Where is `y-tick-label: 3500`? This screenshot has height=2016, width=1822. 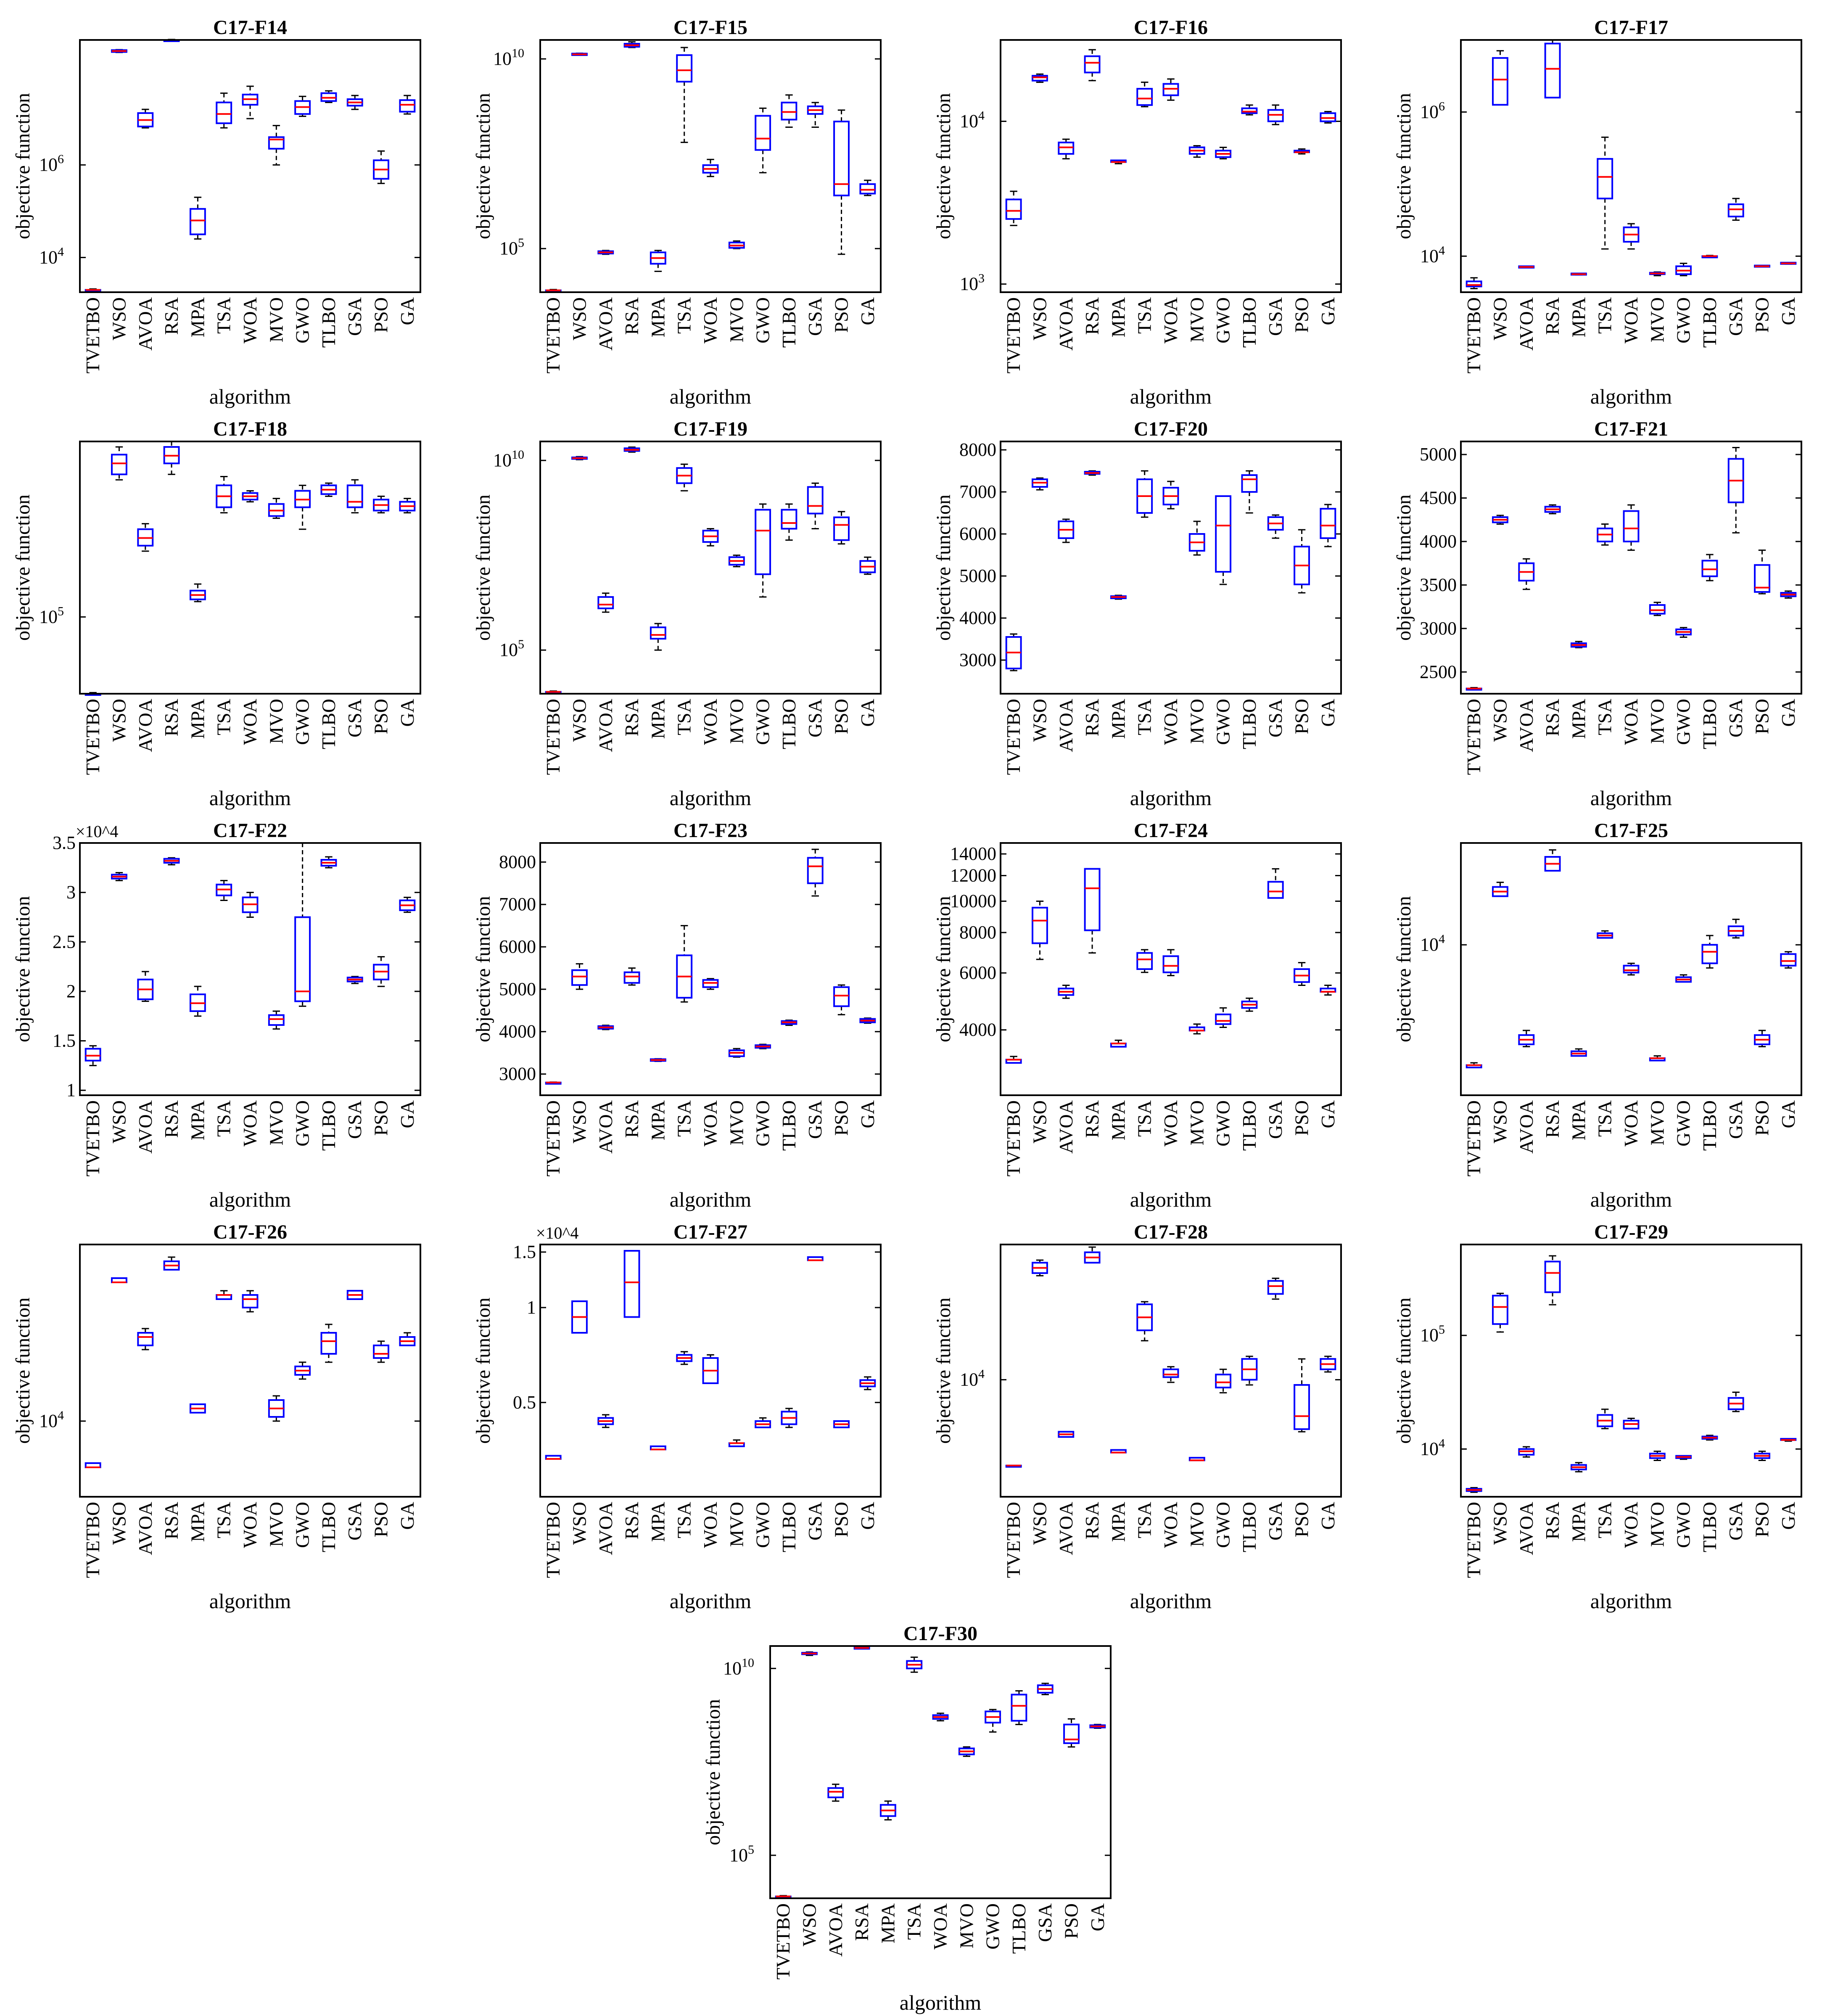
y-tick-label: 3500 is located at coordinates (1438, 584).